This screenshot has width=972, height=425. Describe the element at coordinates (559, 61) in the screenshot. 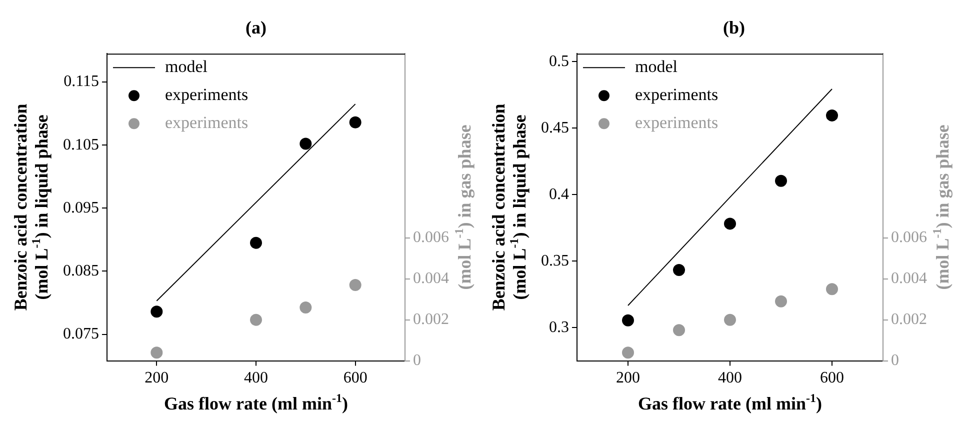

I see `y-tick-label: 0.5` at that location.